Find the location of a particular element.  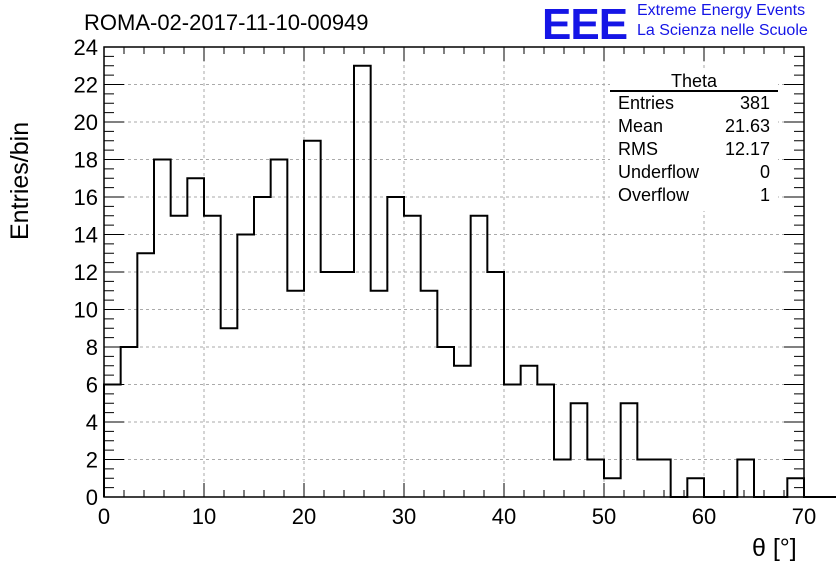

y-tick-label: 16 is located at coordinates (86, 197).